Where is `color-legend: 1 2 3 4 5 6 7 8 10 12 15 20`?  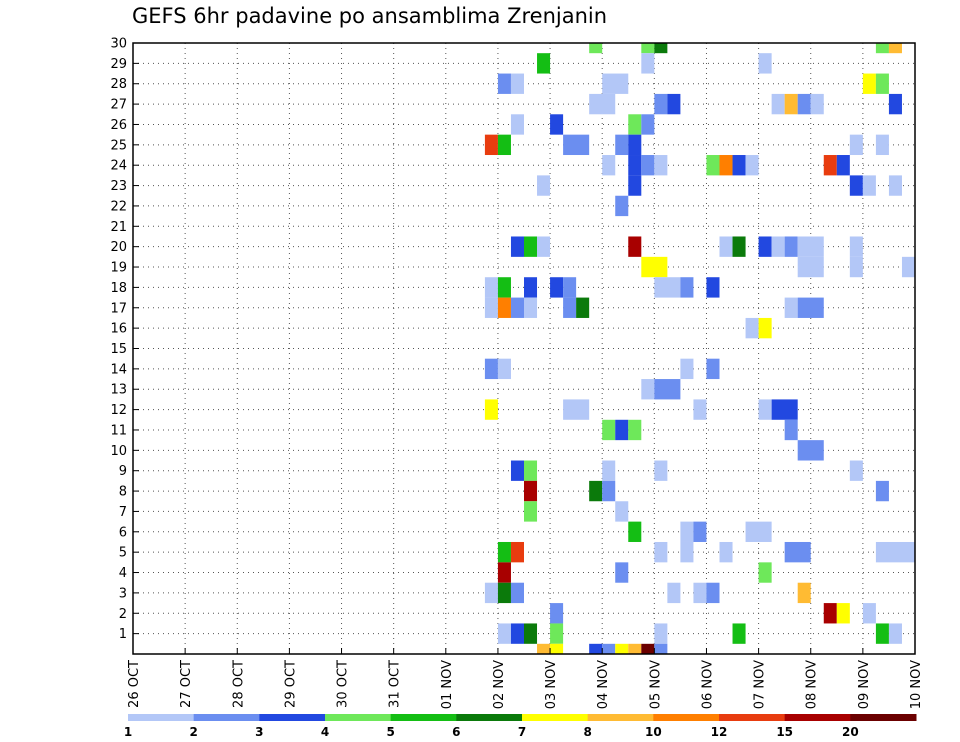
color-legend: 1 2 3 4 5 6 7 8 10 12 15 20 is located at coordinates (520, 726).